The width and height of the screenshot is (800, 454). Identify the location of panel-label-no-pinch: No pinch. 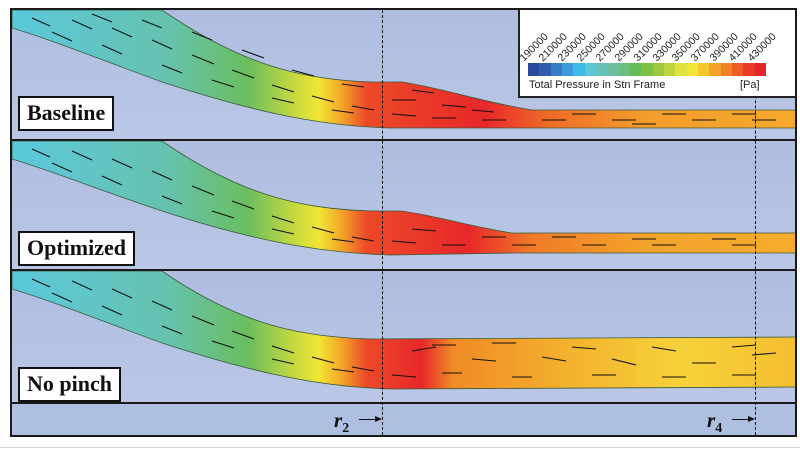
(69, 384).